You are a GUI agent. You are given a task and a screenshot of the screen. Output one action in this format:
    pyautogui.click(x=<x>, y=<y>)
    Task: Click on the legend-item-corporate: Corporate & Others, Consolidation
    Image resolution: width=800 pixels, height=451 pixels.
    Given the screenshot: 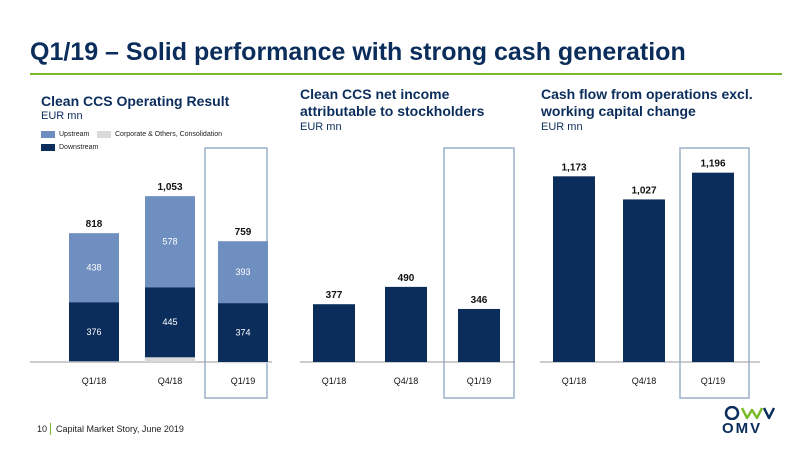 What is the action you would take?
    pyautogui.click(x=159, y=134)
    